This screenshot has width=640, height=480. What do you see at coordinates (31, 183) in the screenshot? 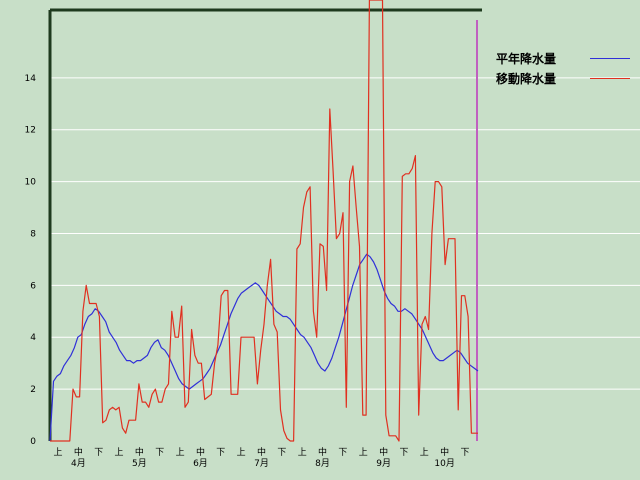
I see `y-tick-label: 10` at bounding box center [31, 183].